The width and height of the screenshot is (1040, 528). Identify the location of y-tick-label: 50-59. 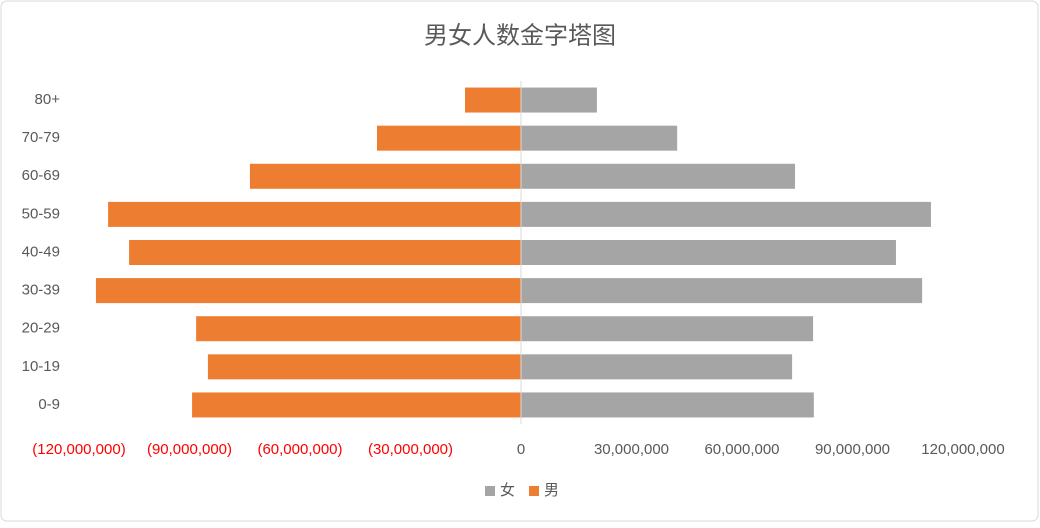
(41, 213).